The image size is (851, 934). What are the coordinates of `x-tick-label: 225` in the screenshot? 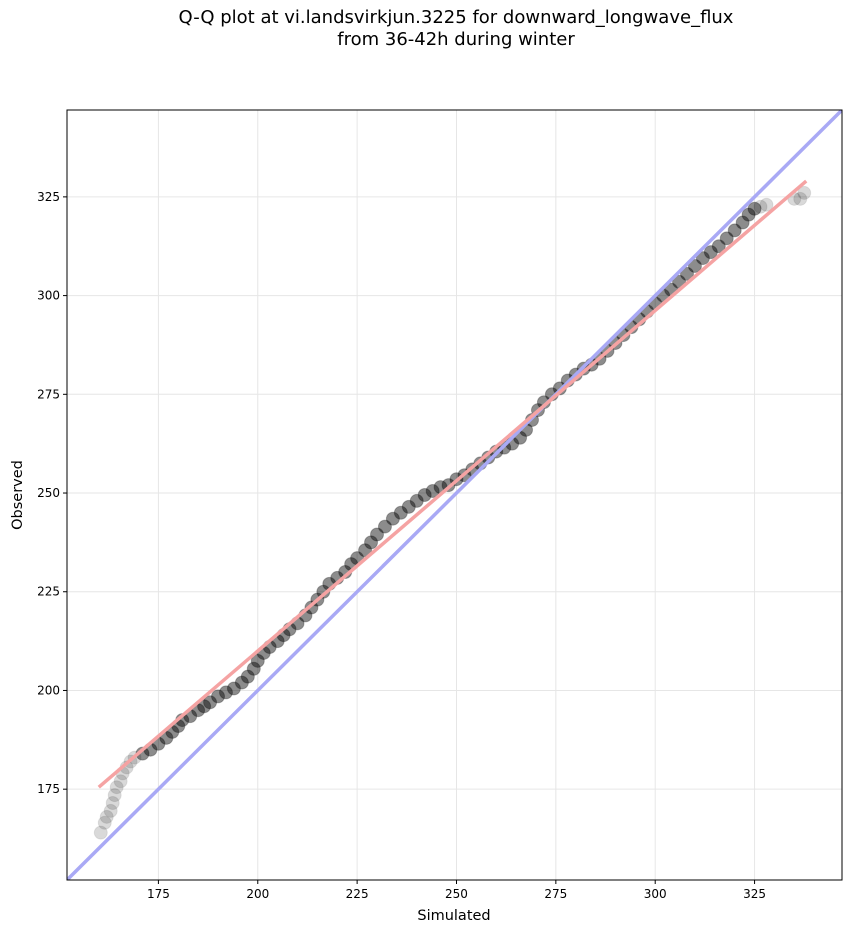 It's located at (357, 894).